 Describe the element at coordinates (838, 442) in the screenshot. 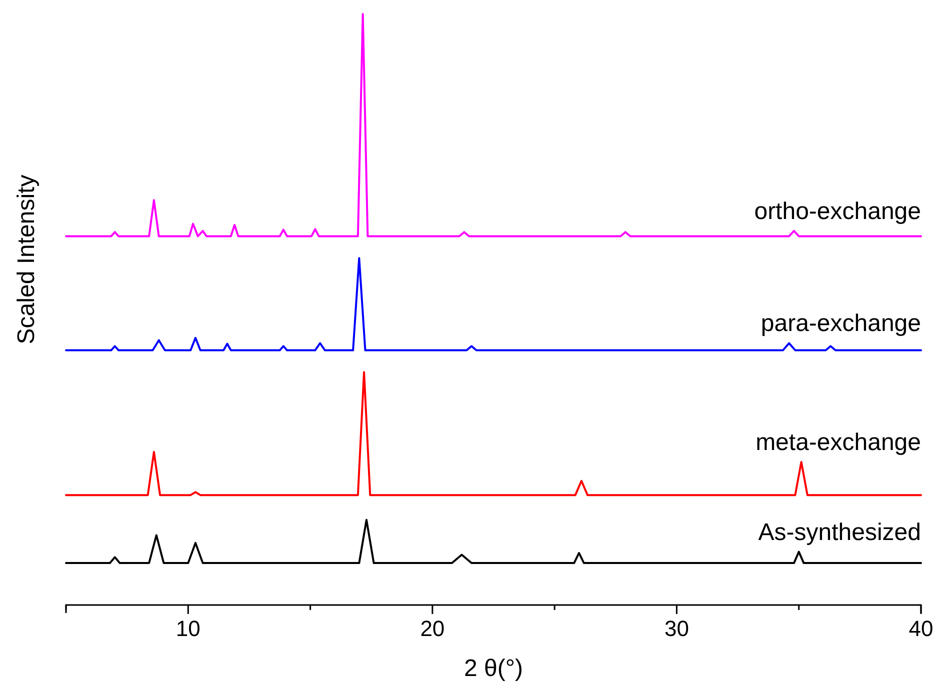

I see `series-label: meta-exchange` at that location.